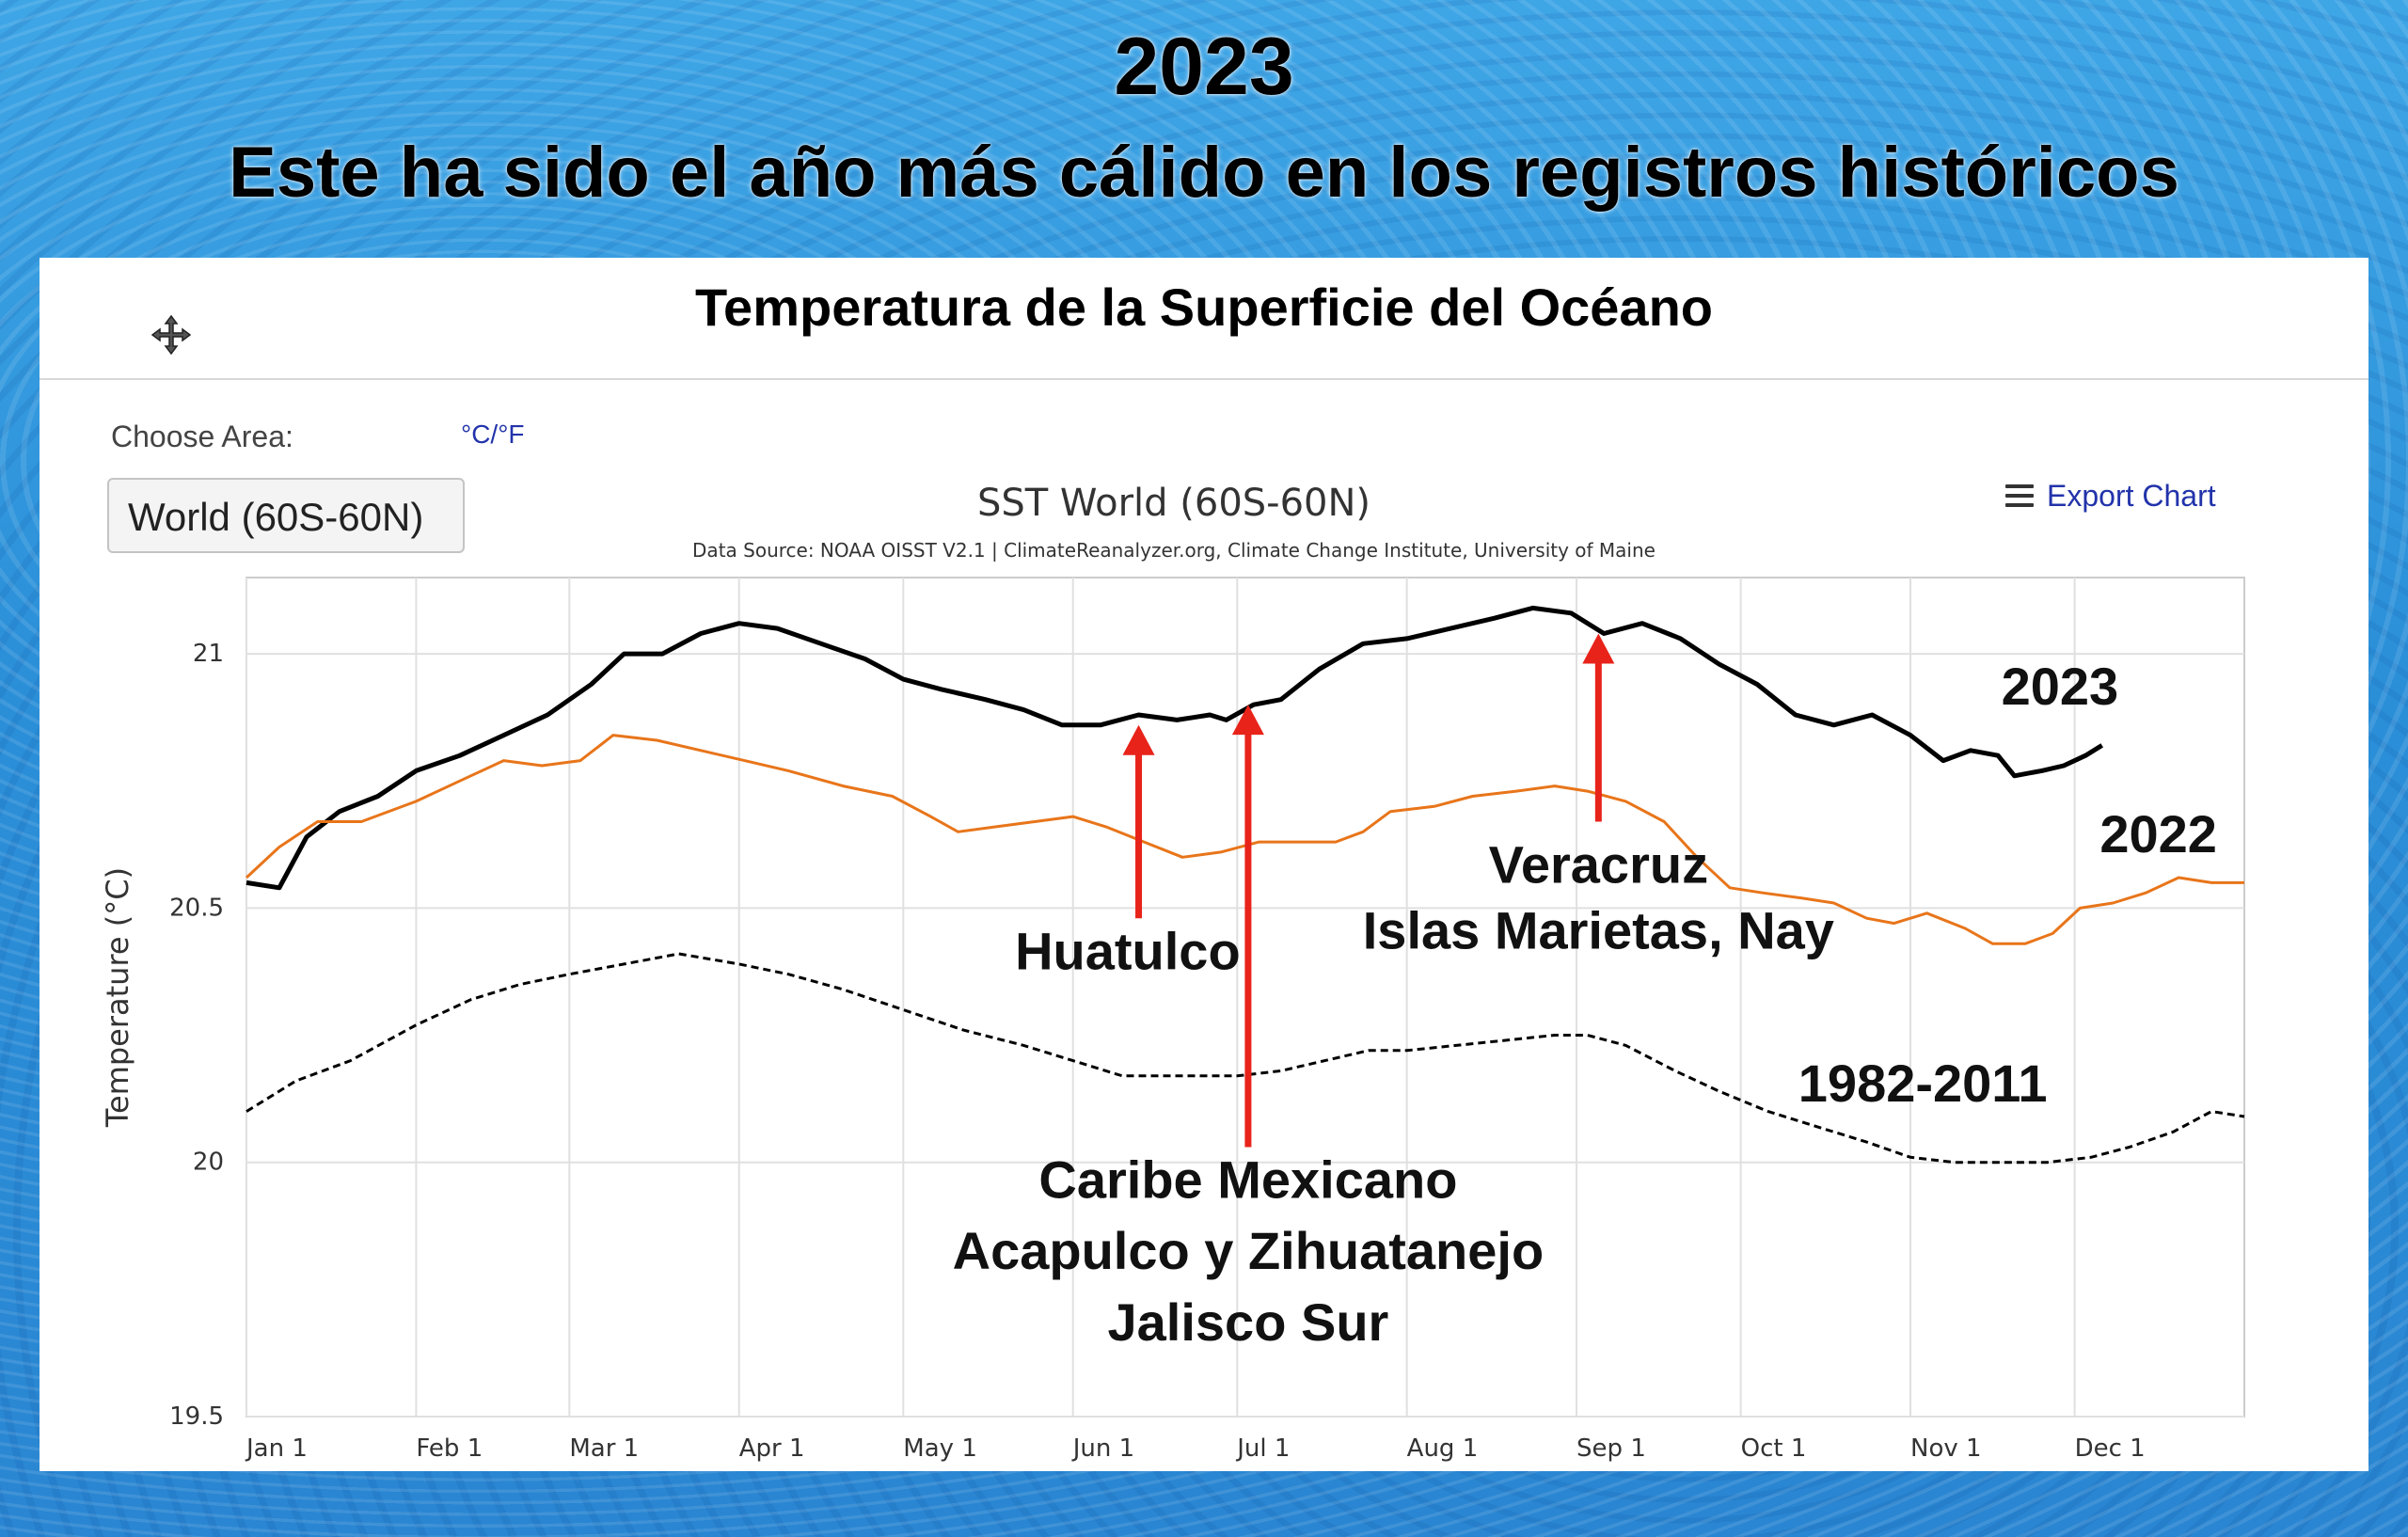 The width and height of the screenshot is (2408, 1537). I want to click on y-tick-label: 20, so click(209, 1163).